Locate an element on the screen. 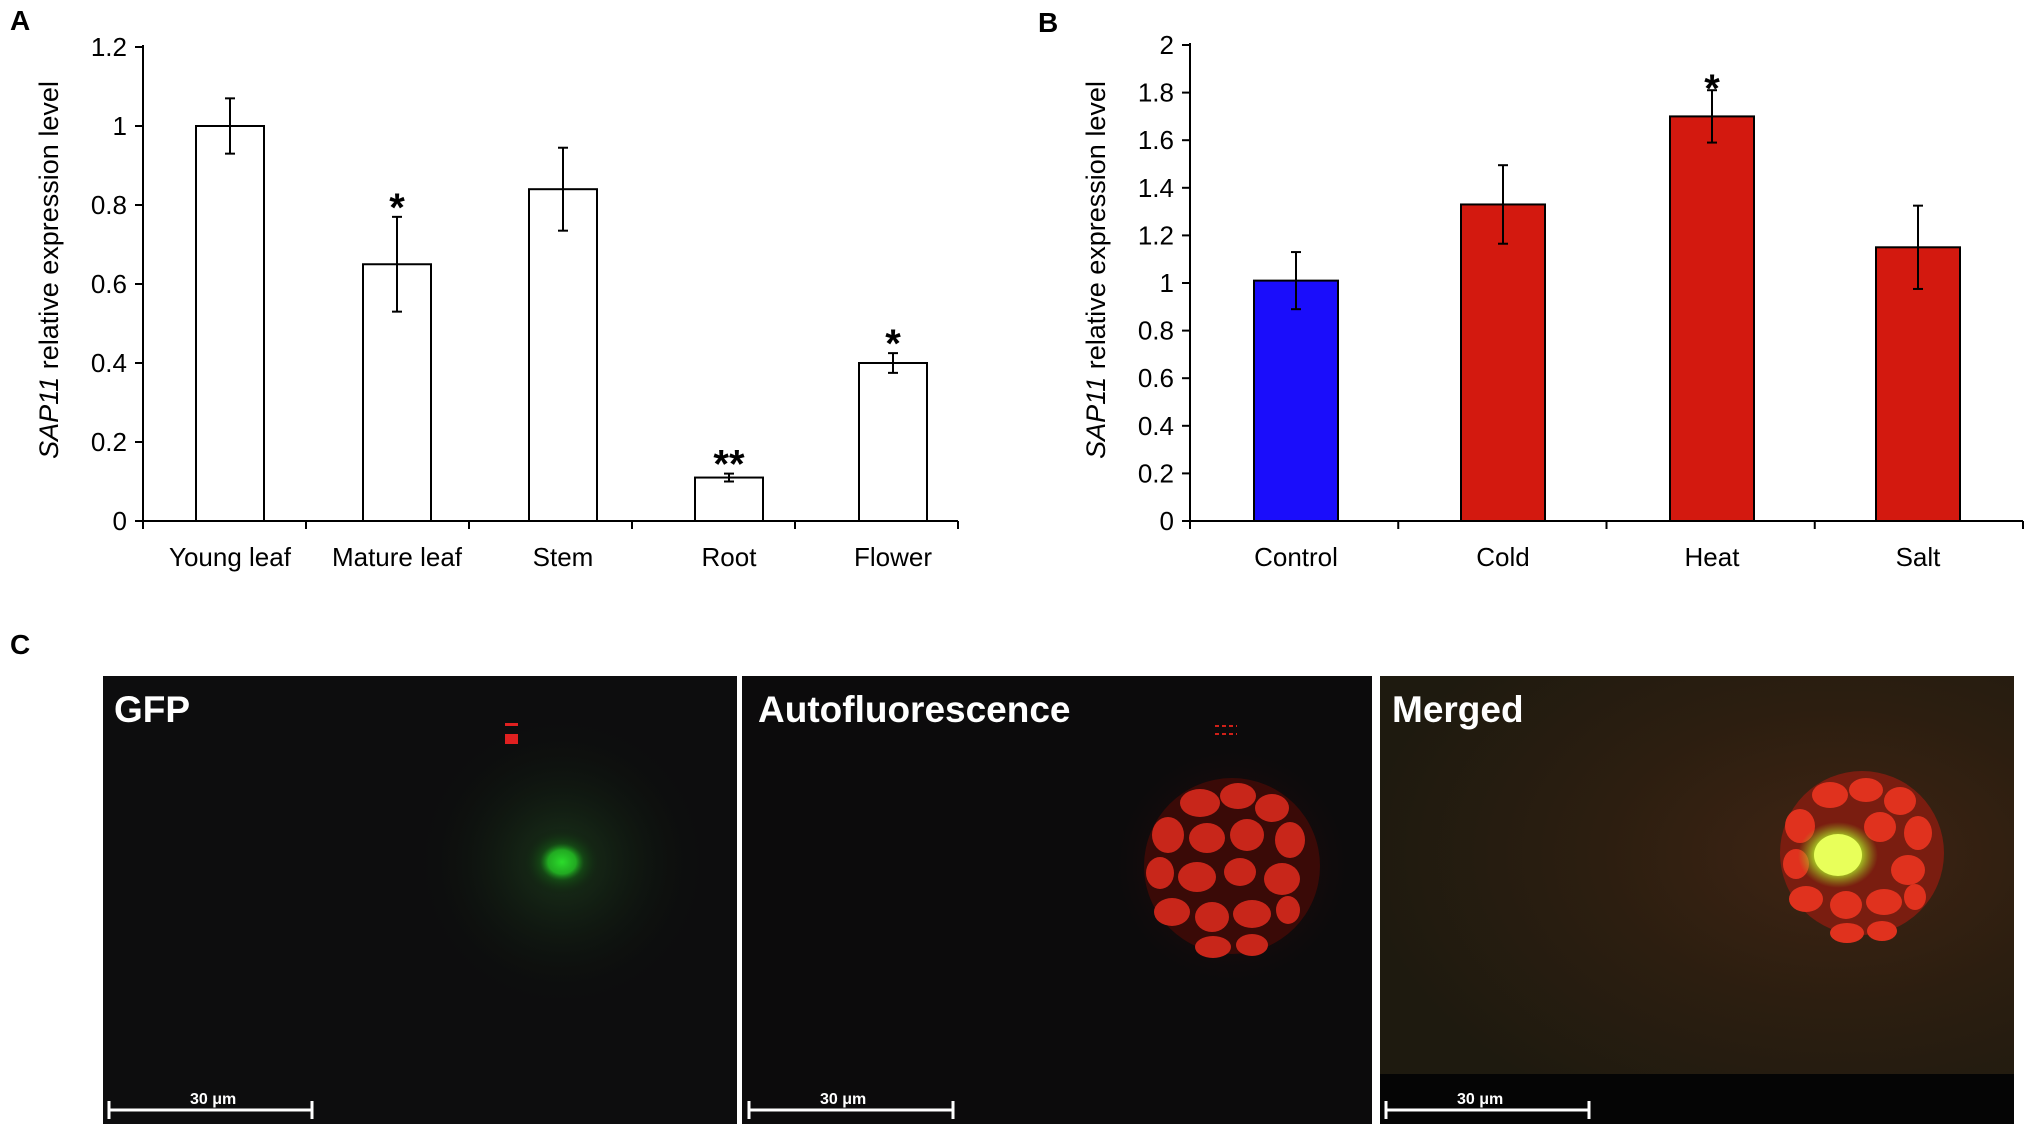  chart-b-category-label: Control is located at coordinates (1296, 557).